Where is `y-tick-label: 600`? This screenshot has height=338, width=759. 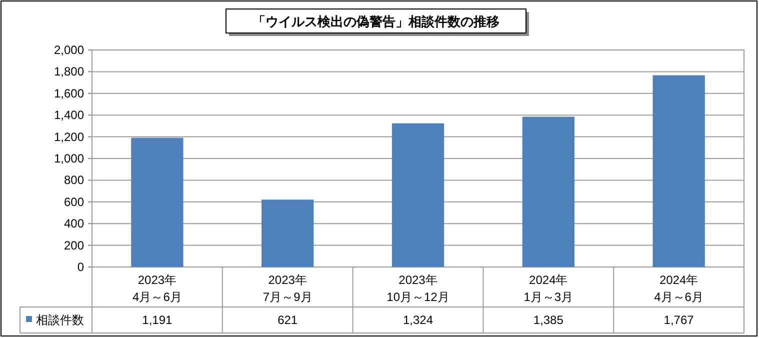 y-tick-label: 600 is located at coordinates (74, 201).